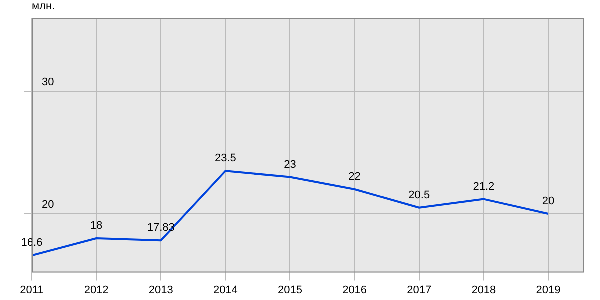  I want to click on data-label: 23, so click(290, 164).